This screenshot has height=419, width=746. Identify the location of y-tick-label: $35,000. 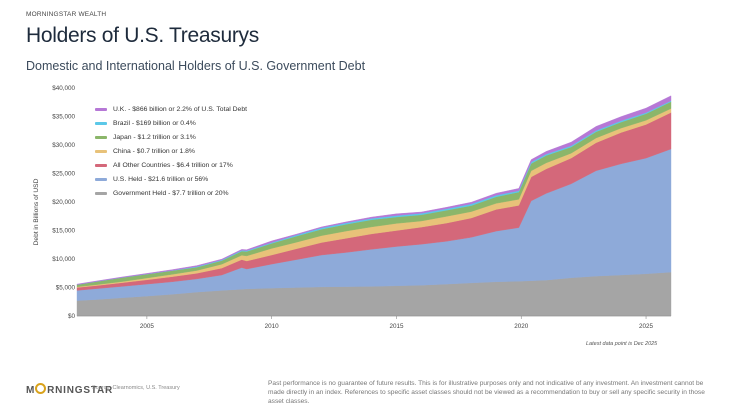
(63, 117).